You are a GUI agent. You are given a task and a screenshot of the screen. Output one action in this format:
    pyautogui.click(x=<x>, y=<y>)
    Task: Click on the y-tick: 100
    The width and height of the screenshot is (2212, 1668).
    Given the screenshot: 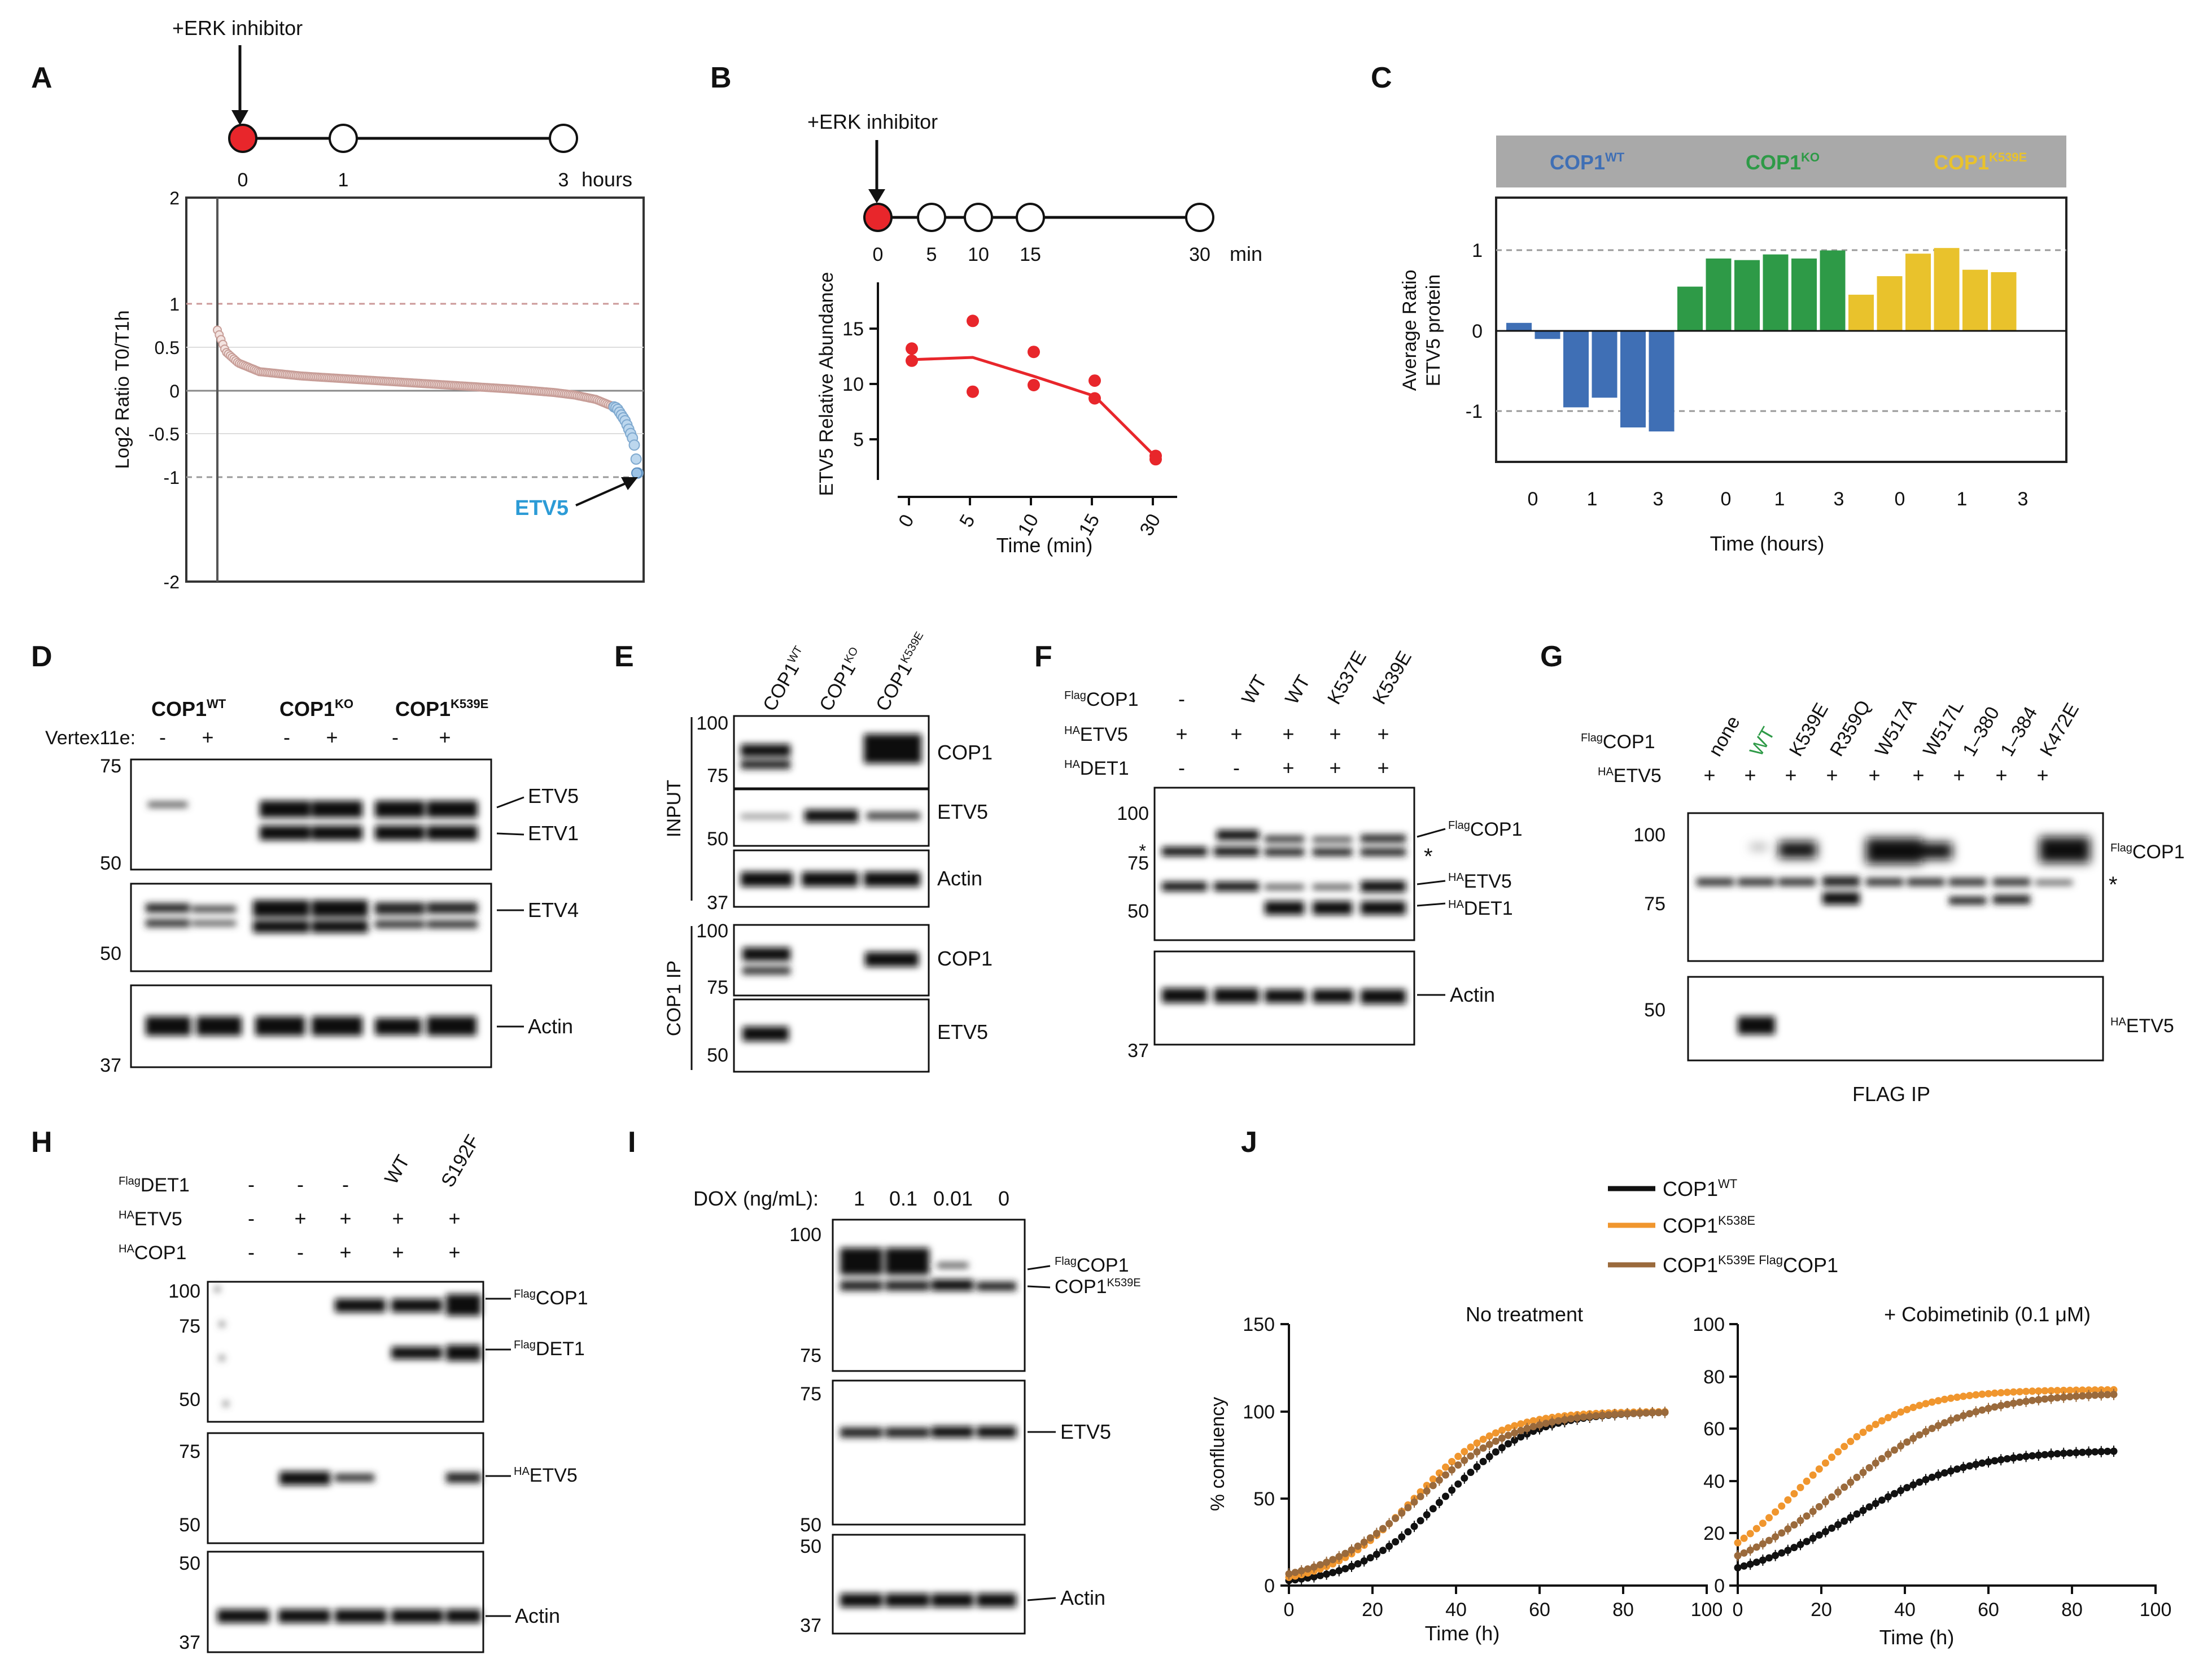 What is the action you would take?
    pyautogui.click(x=1709, y=1324)
    